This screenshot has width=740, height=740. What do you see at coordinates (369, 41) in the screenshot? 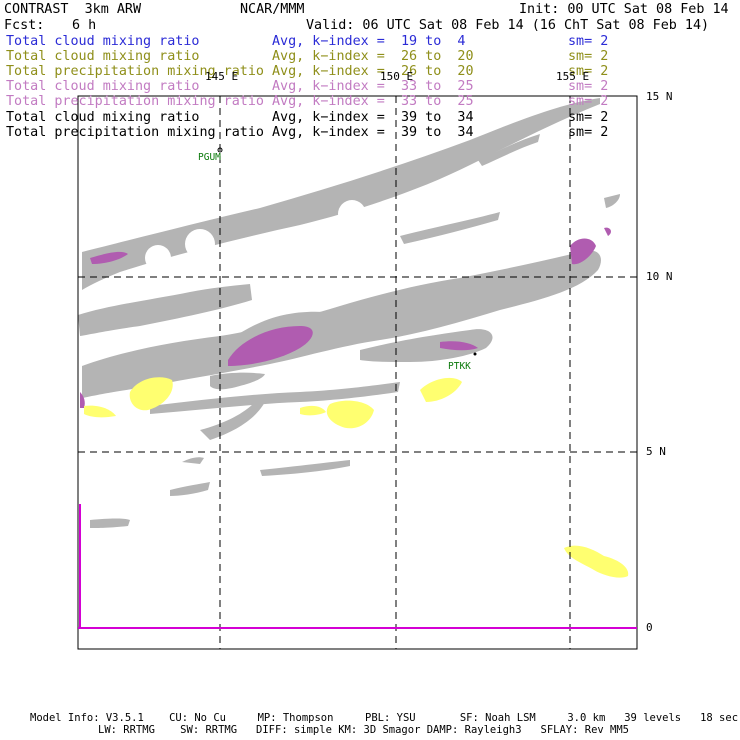
I see `legend-level-range: Avg, k−index = 19 to 4` at bounding box center [369, 41].